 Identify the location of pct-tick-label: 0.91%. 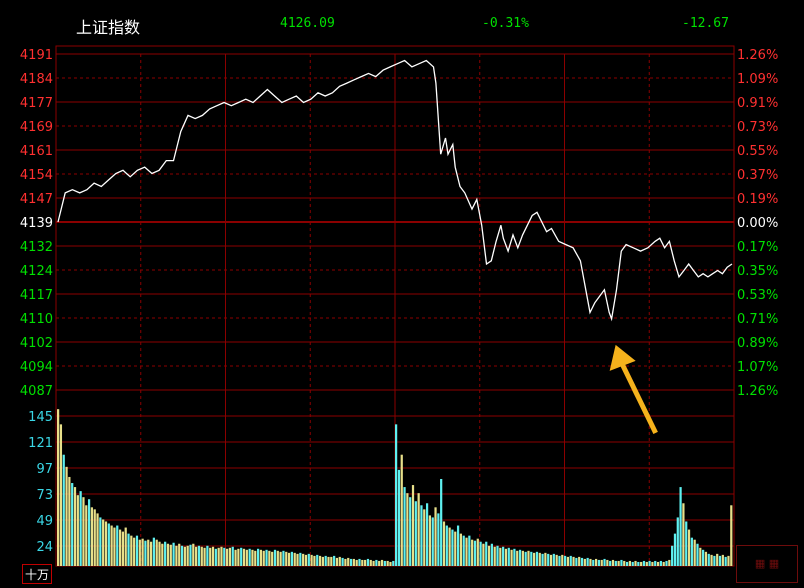
(757, 103).